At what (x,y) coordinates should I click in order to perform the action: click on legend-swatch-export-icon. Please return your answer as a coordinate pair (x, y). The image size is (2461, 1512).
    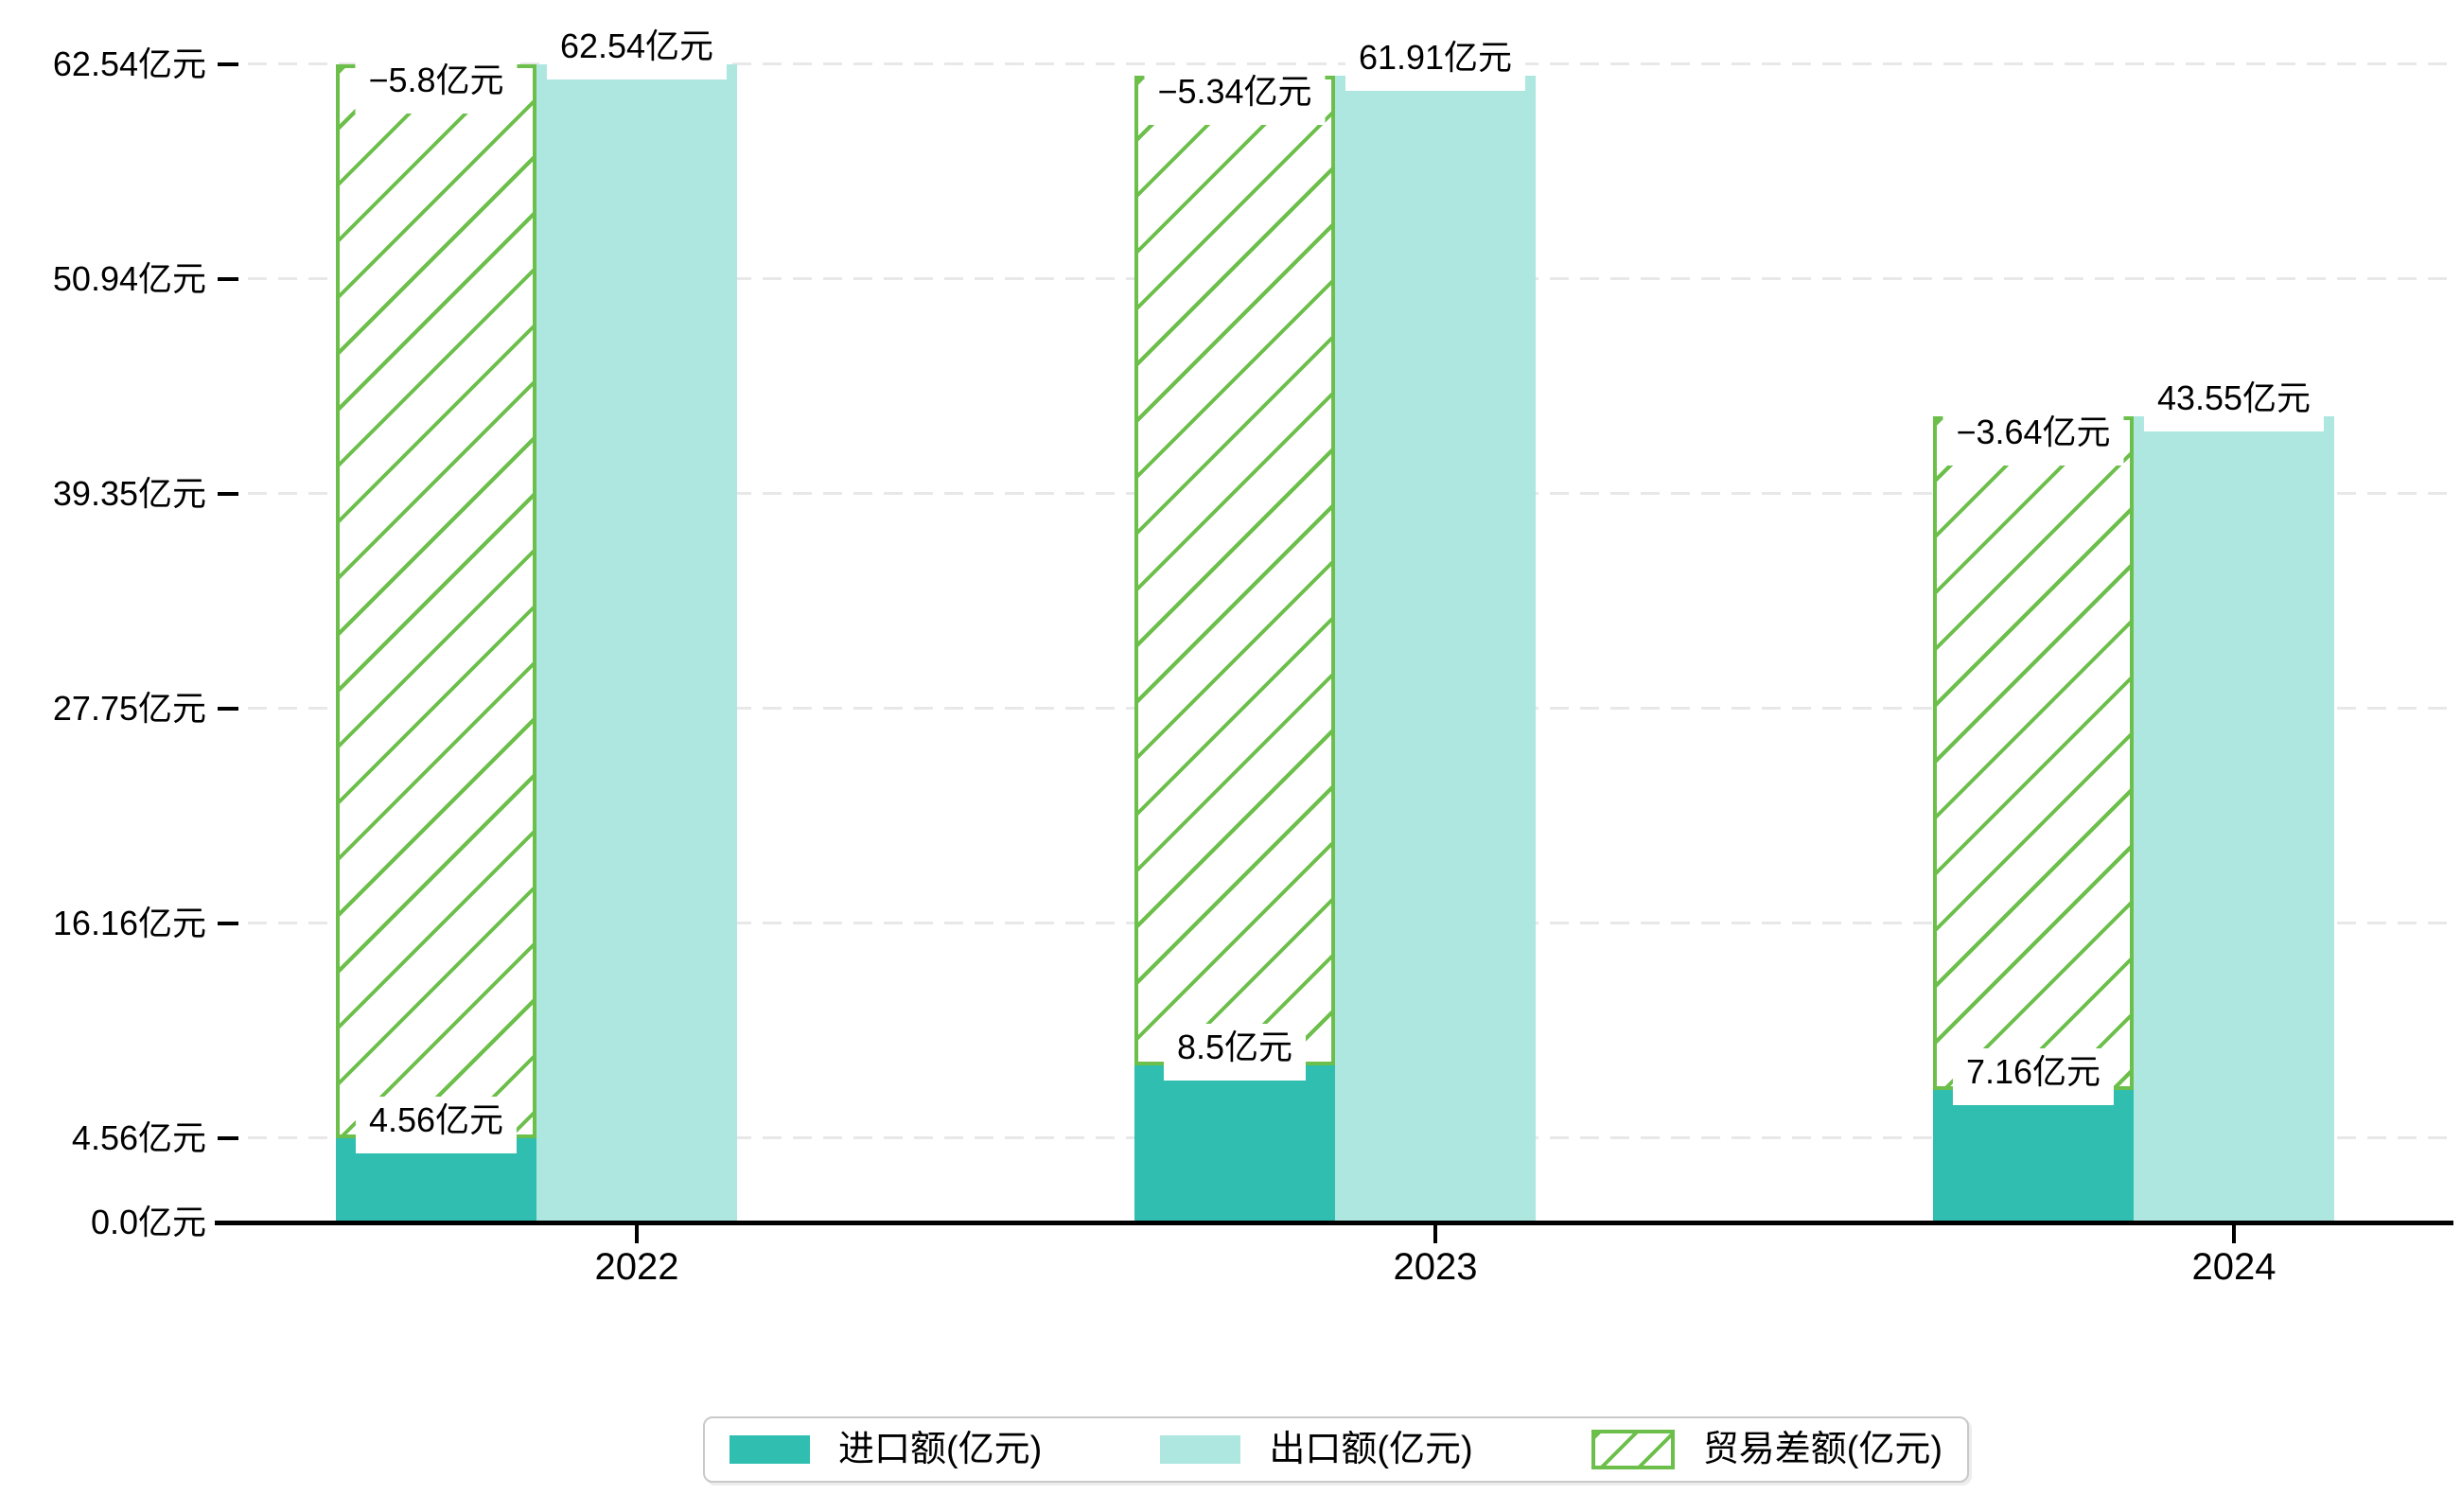
    Looking at the image, I should click on (1200, 1449).